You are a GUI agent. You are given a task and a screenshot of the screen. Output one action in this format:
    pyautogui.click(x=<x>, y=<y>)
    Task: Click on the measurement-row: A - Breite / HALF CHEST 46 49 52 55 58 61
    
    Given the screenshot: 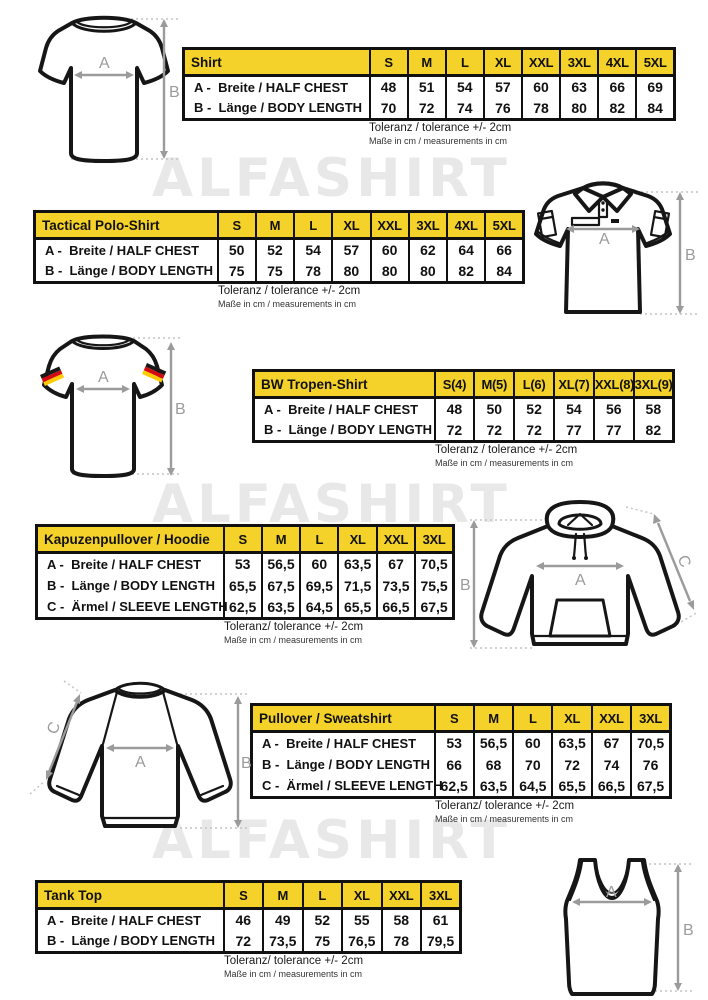 What is the action you would take?
    pyautogui.click(x=248, y=919)
    